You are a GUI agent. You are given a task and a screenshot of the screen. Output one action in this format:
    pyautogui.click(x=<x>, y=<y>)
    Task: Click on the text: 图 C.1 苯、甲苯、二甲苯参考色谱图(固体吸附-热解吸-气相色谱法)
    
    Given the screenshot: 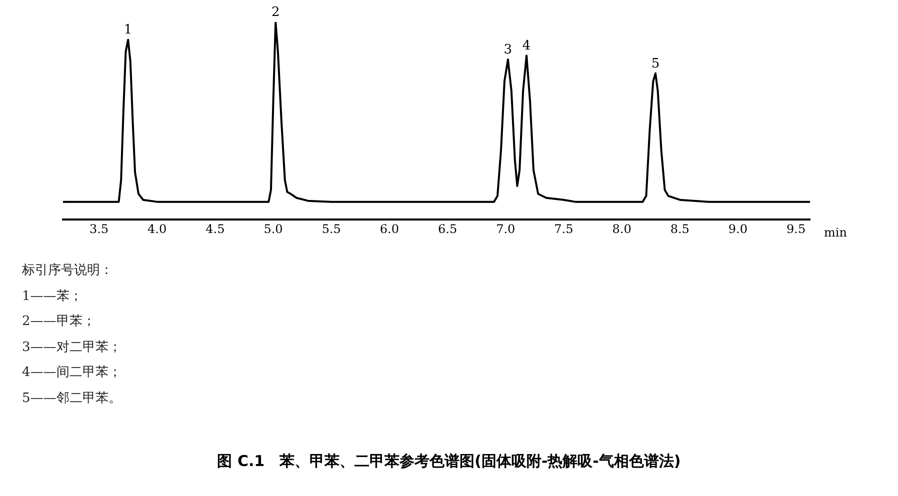 What is the action you would take?
    pyautogui.click(x=449, y=461)
    